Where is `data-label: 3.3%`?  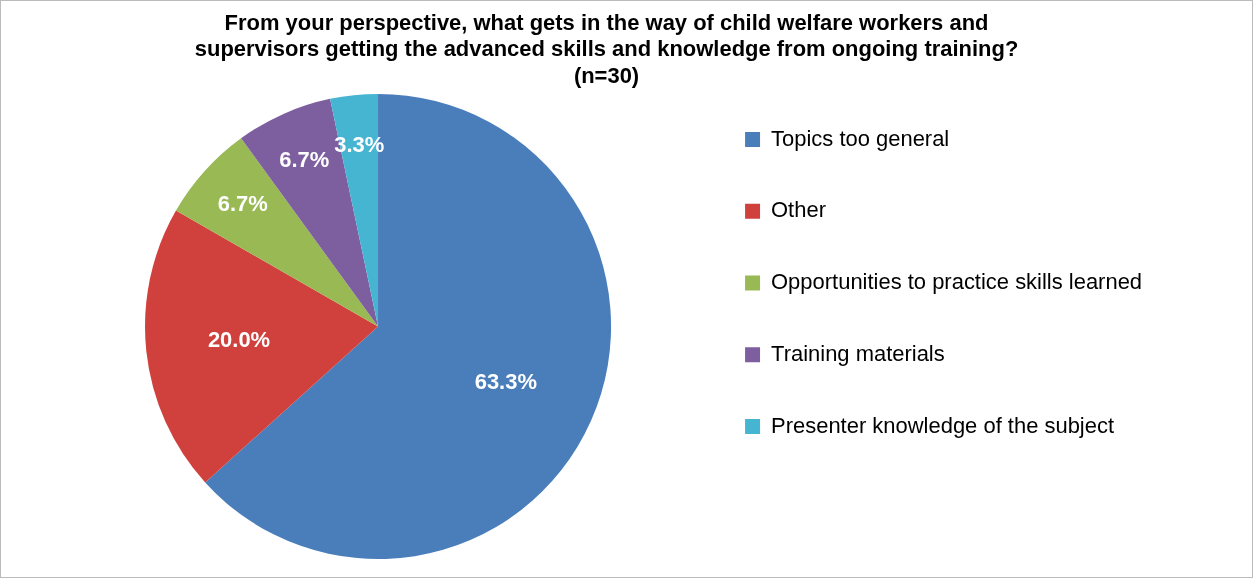
data-label: 3.3% is located at coordinates (359, 145).